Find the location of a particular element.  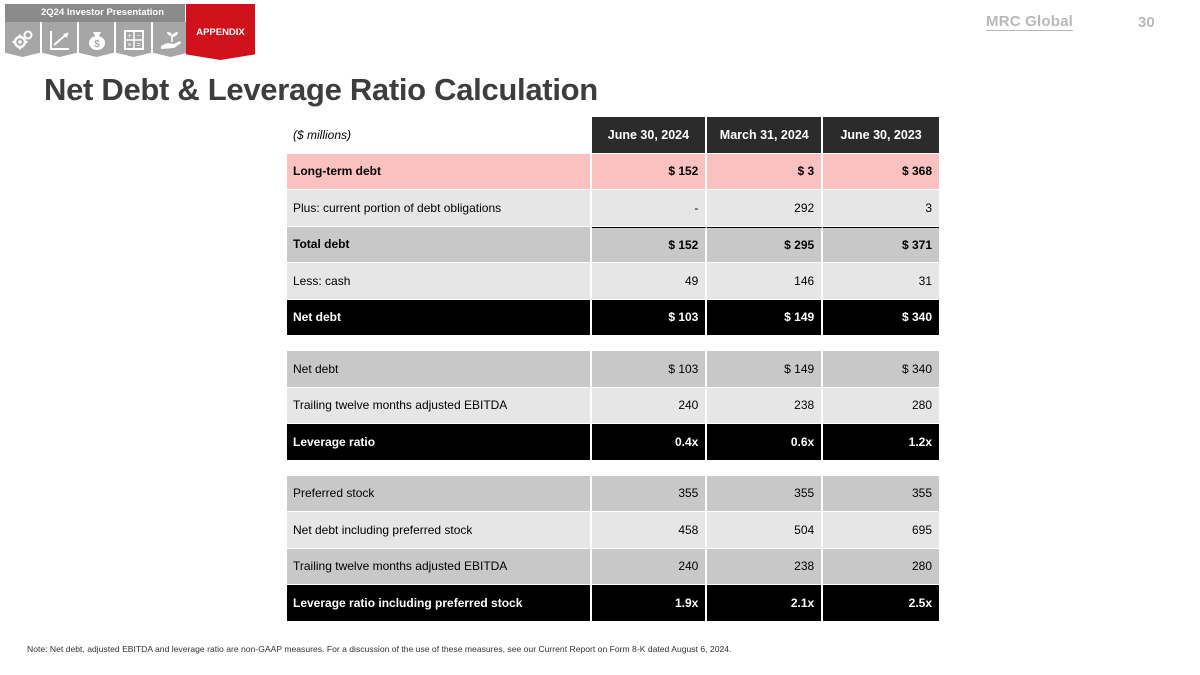

money-bag-icon: $ is located at coordinates (96, 39).